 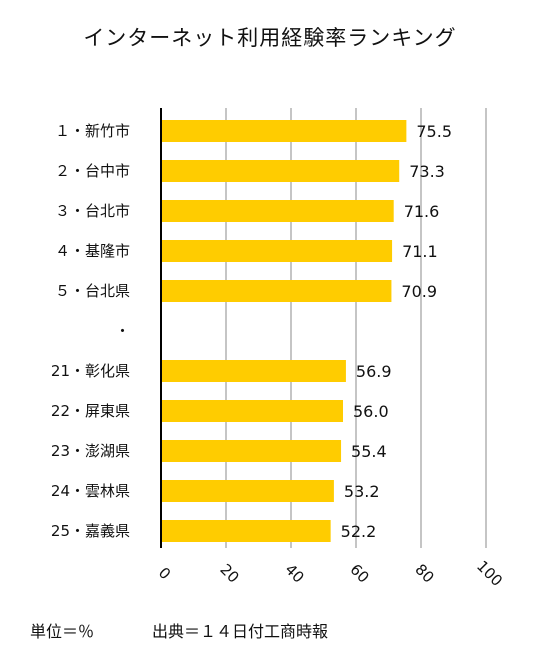 I want to click on x-tick-label: 60, so click(x=359, y=573).